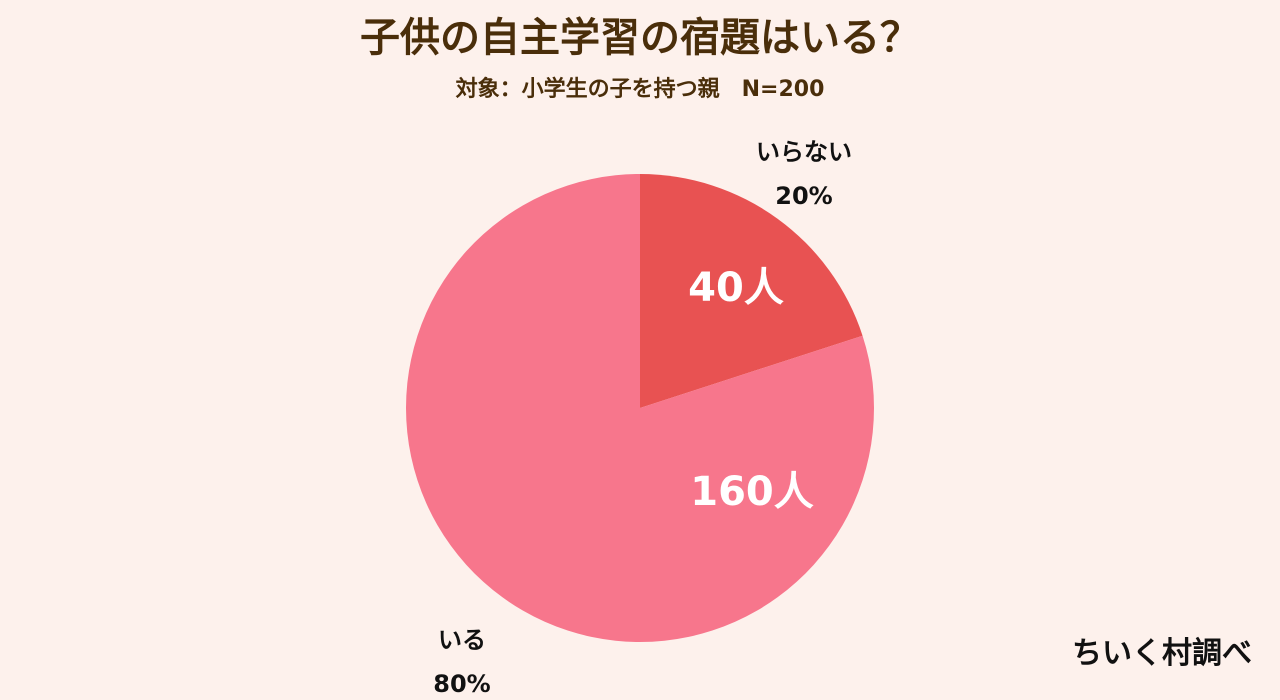 The image size is (1280, 700). What do you see at coordinates (804, 152) in the screenshot?
I see `slice-category-label: いらない` at bounding box center [804, 152].